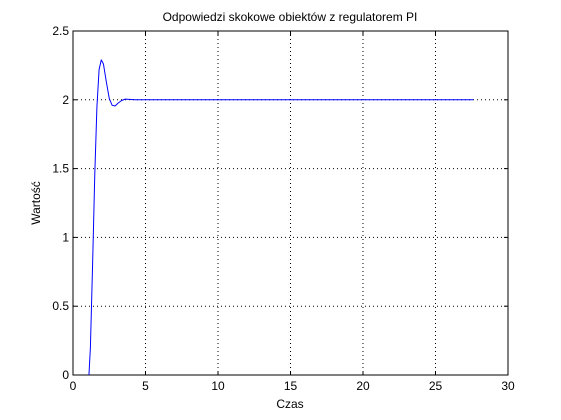  I want to click on y-axis-label: Wartość, so click(36, 203).